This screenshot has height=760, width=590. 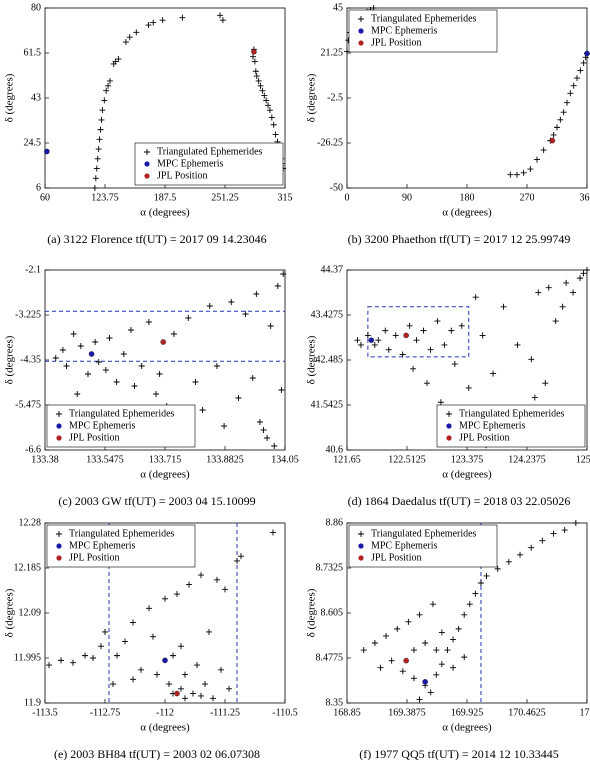 I want to click on legend-label: MPC Ephemeris, so click(x=190, y=163).